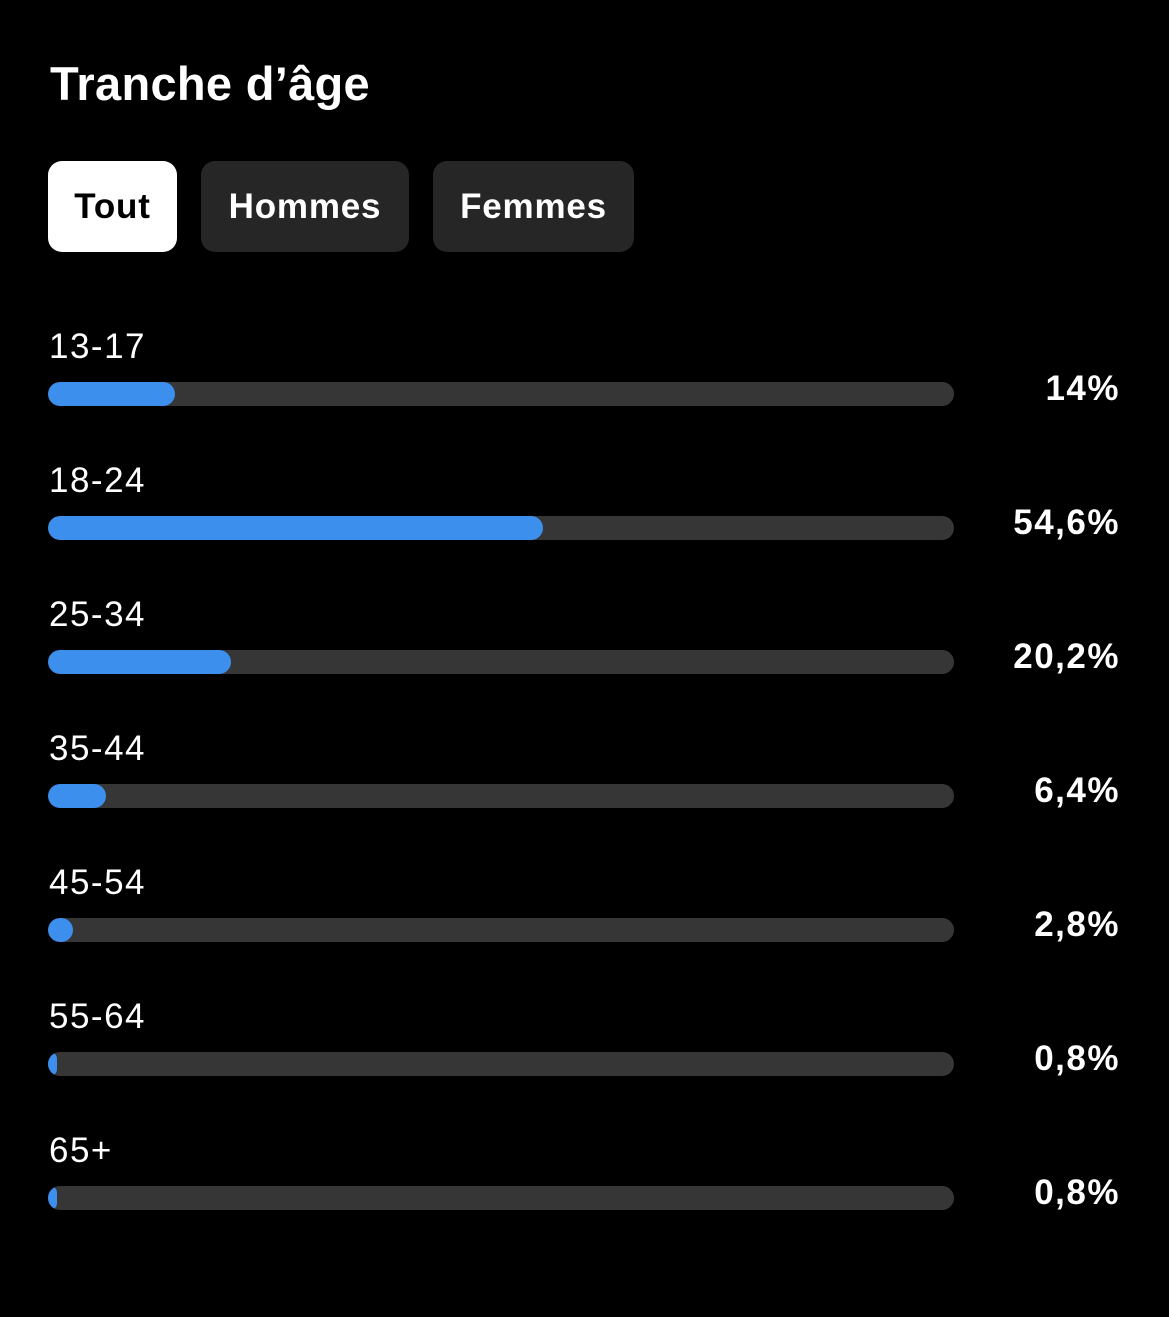 This screenshot has height=1317, width=1169. Describe the element at coordinates (81, 1150) in the screenshot. I see `age-range-label: 65+` at that location.